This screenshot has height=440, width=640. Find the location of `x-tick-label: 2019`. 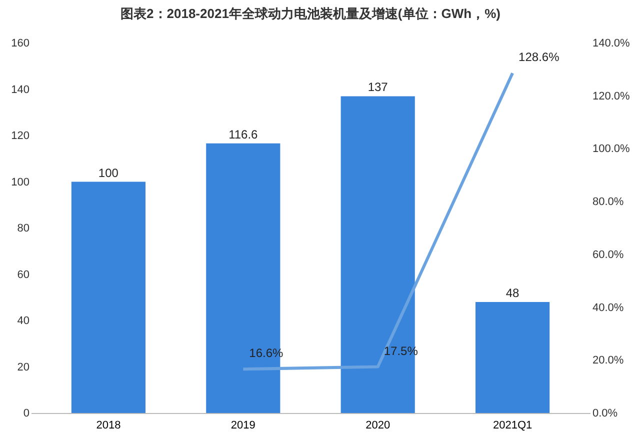

x-tick-label: 2019 is located at coordinates (243, 426).